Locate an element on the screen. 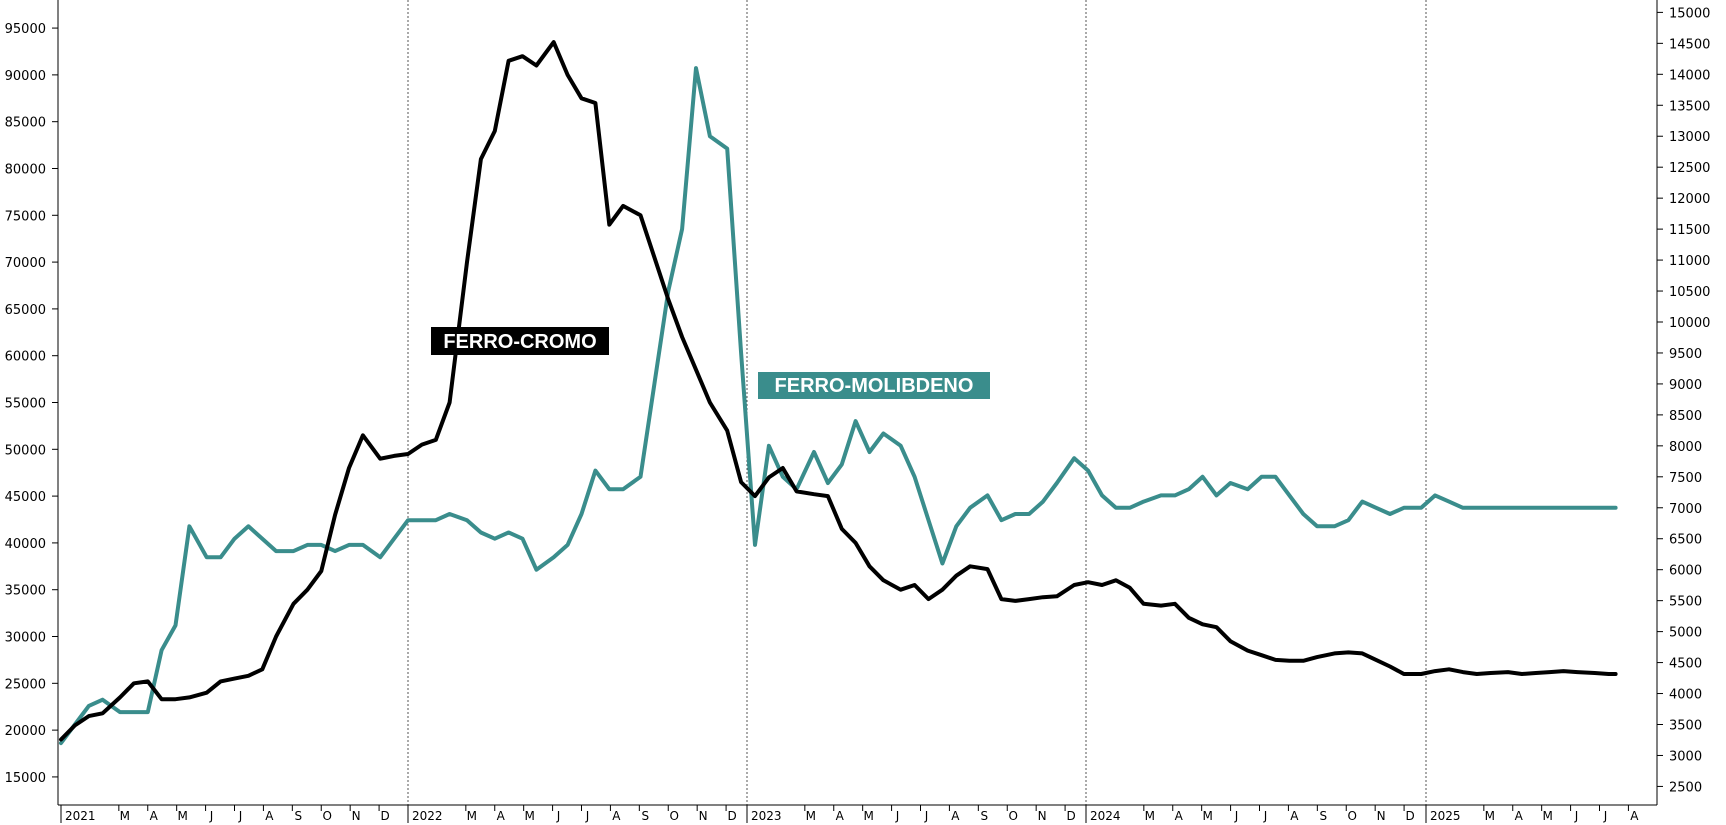 Image resolution: width=1726 pixels, height=825 pixels. series-label-ferro-cromo-text: FERRO-CROMO is located at coordinates (519, 342).